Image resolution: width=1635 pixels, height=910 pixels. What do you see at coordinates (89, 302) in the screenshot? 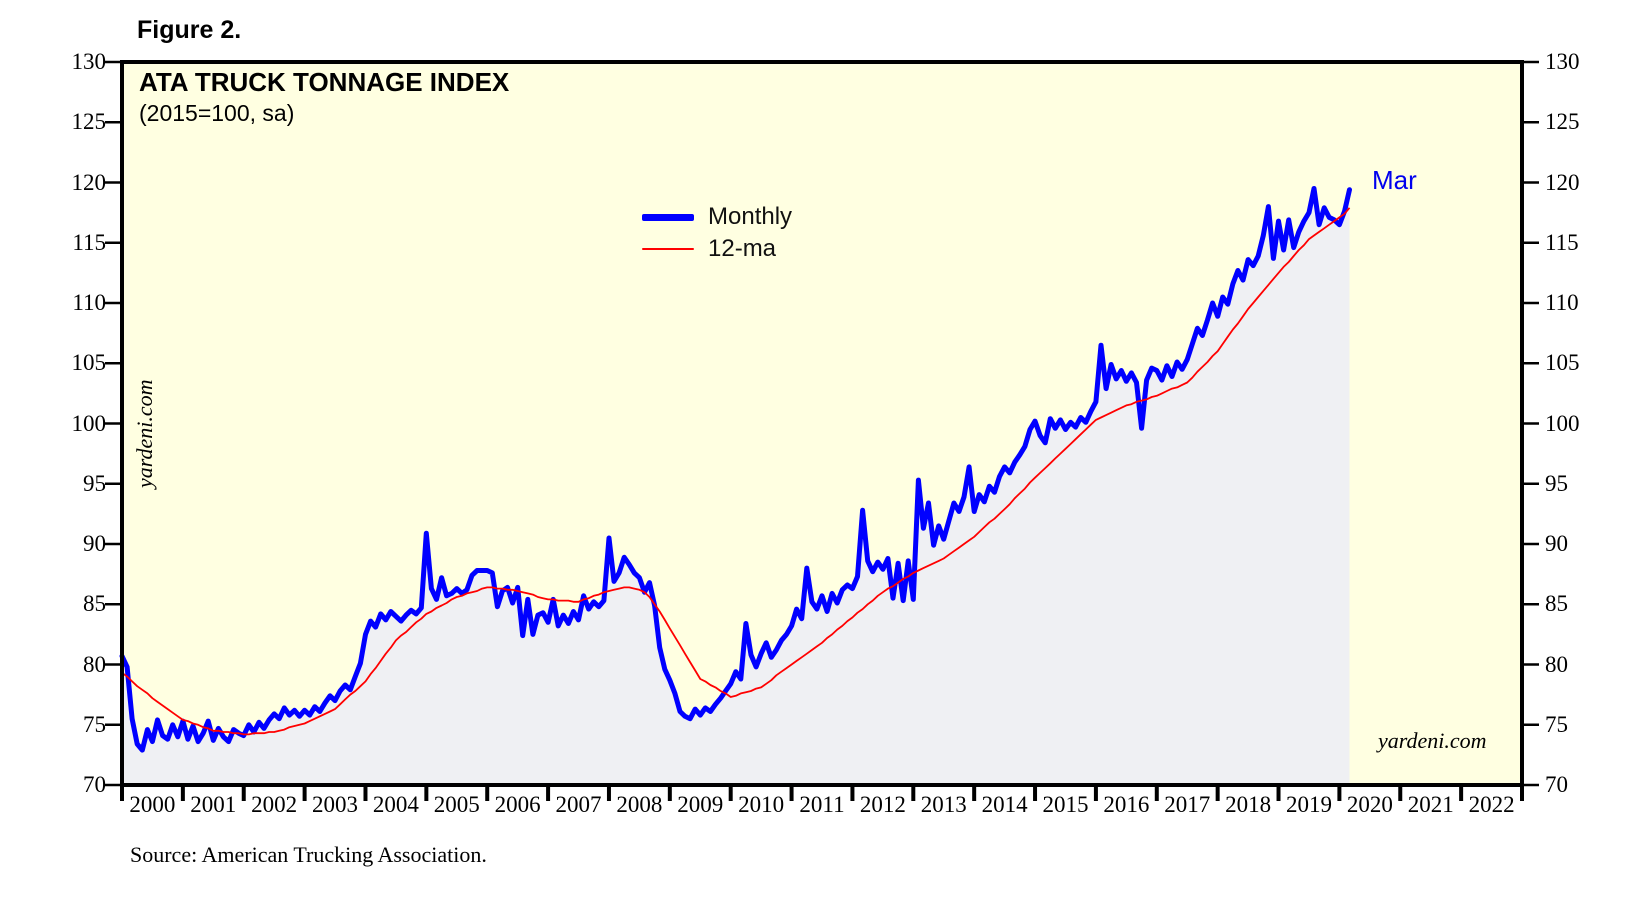
I see `y-axis-tick-label-left: 110` at bounding box center [89, 302].